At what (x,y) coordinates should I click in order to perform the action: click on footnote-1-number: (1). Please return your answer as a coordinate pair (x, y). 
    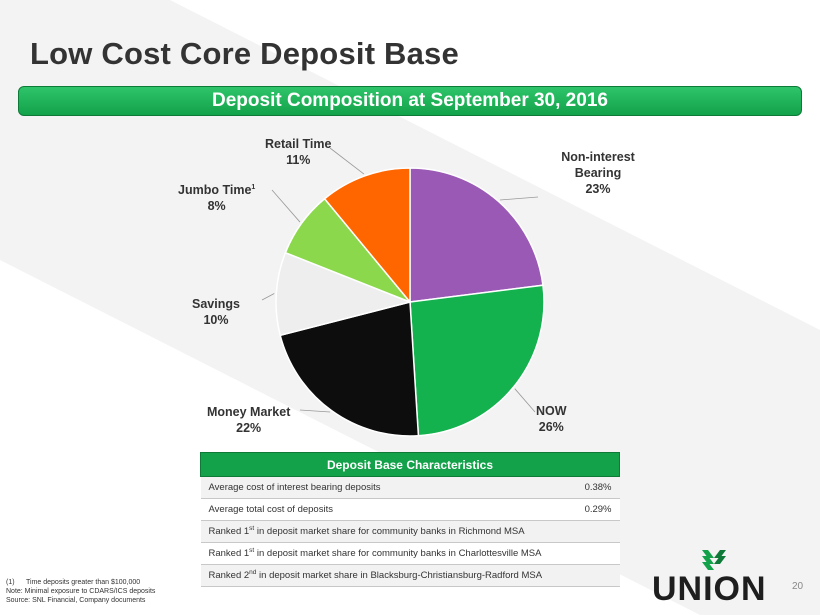
    Looking at the image, I should click on (10, 582).